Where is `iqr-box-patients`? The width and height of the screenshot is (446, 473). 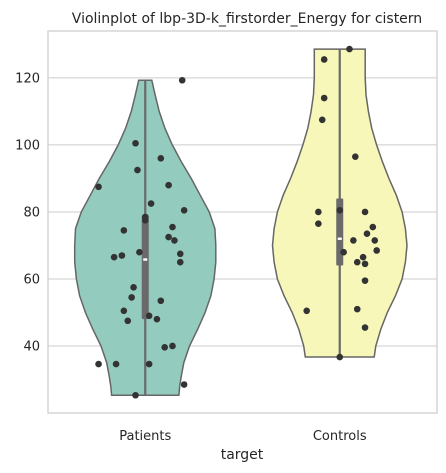 iqr-box-patients is located at coordinates (145, 267).